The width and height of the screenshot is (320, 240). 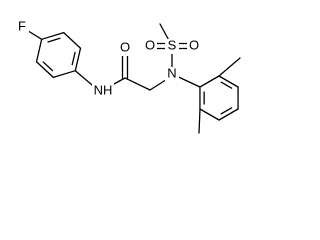 I want to click on atom-label: S, so click(x=172, y=44).